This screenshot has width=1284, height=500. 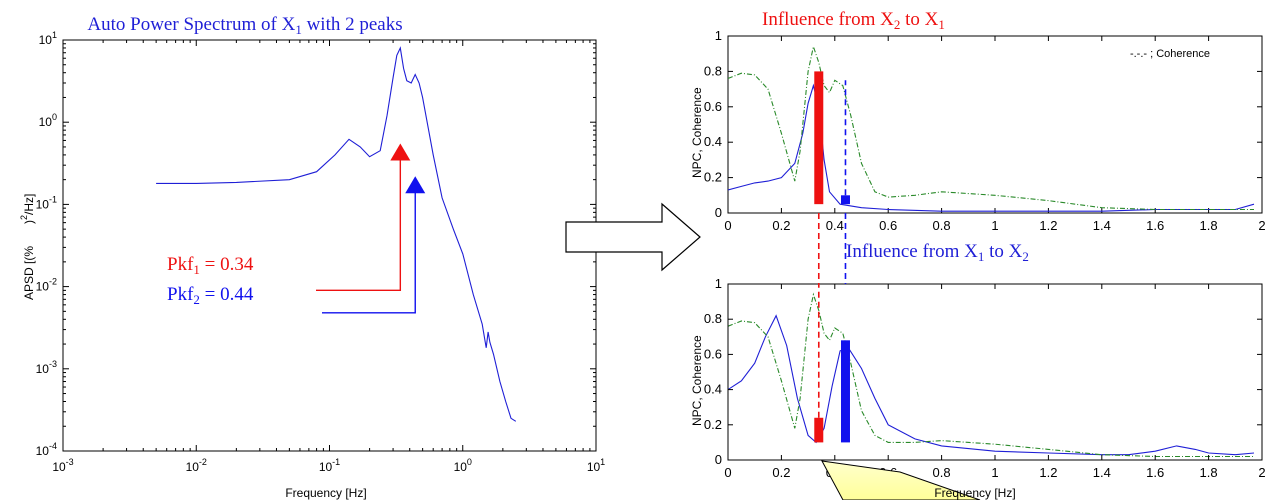 I want to click on chart-b-marker-group, so click(x=832, y=138).